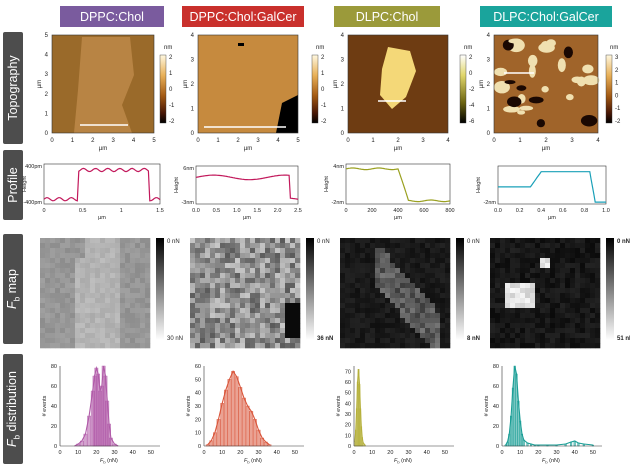 The width and height of the screenshot is (630, 468). I want to click on topography-ytick: 3, so click(489, 61).